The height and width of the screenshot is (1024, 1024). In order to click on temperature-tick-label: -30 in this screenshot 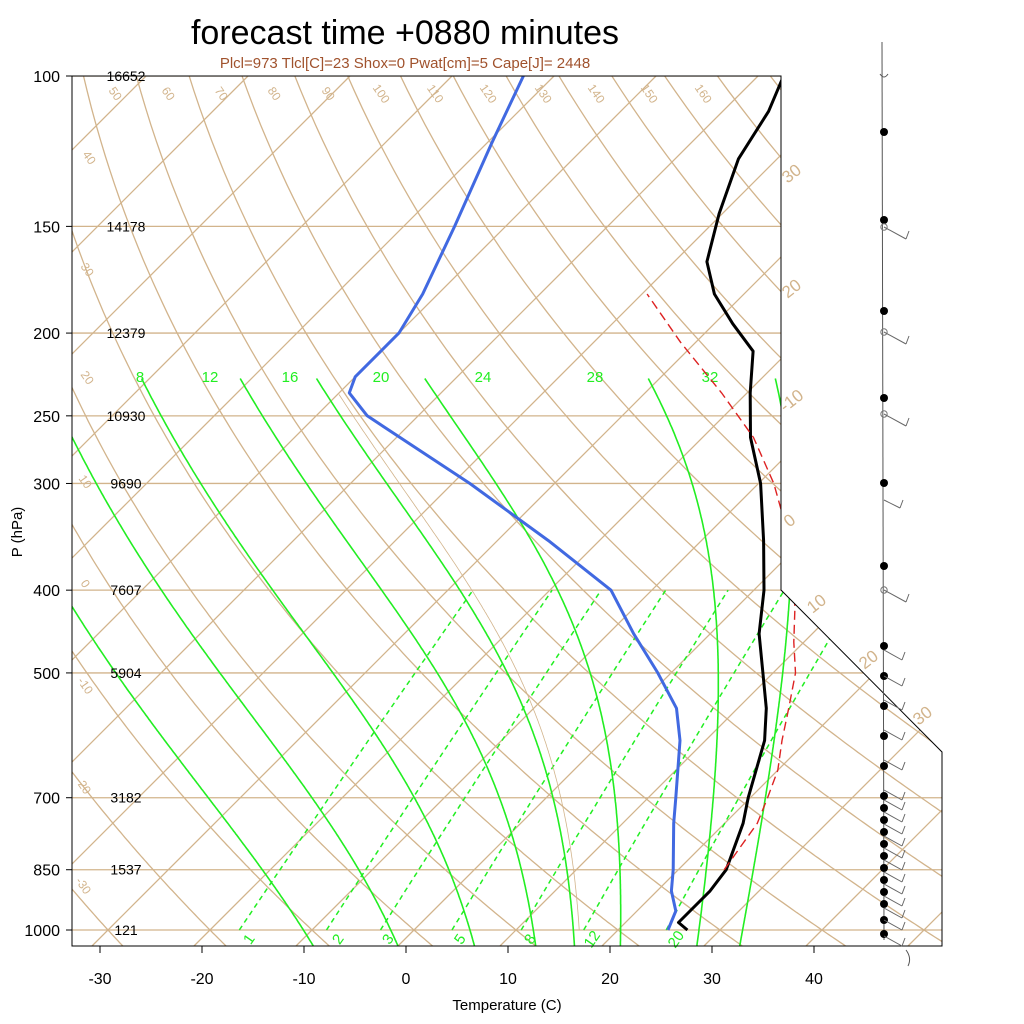, I will do `click(99, 979)`.